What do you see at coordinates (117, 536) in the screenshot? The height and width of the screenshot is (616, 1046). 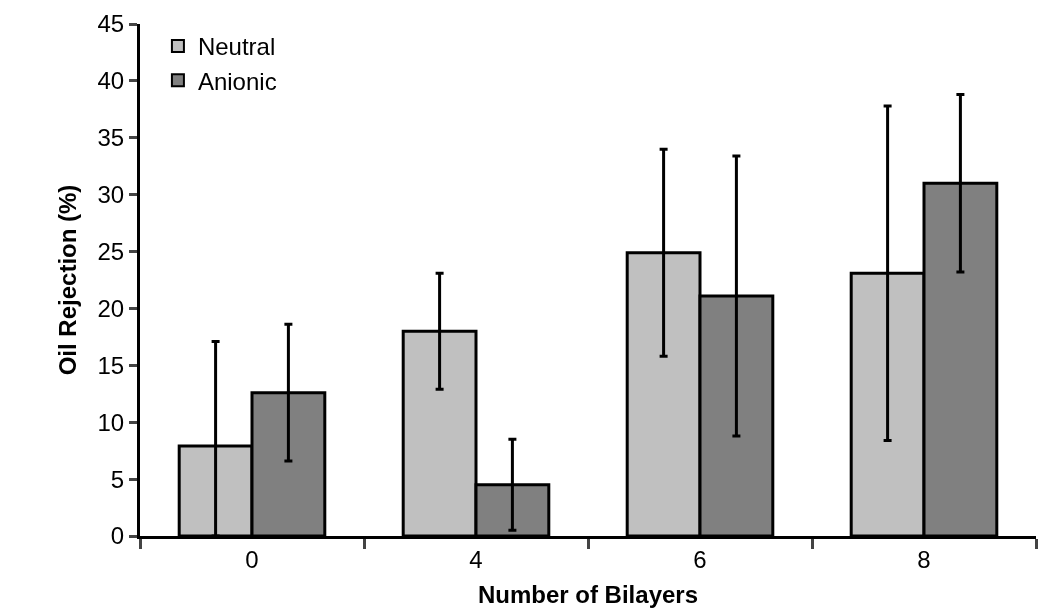 I see `y-tick-label: 0` at bounding box center [117, 536].